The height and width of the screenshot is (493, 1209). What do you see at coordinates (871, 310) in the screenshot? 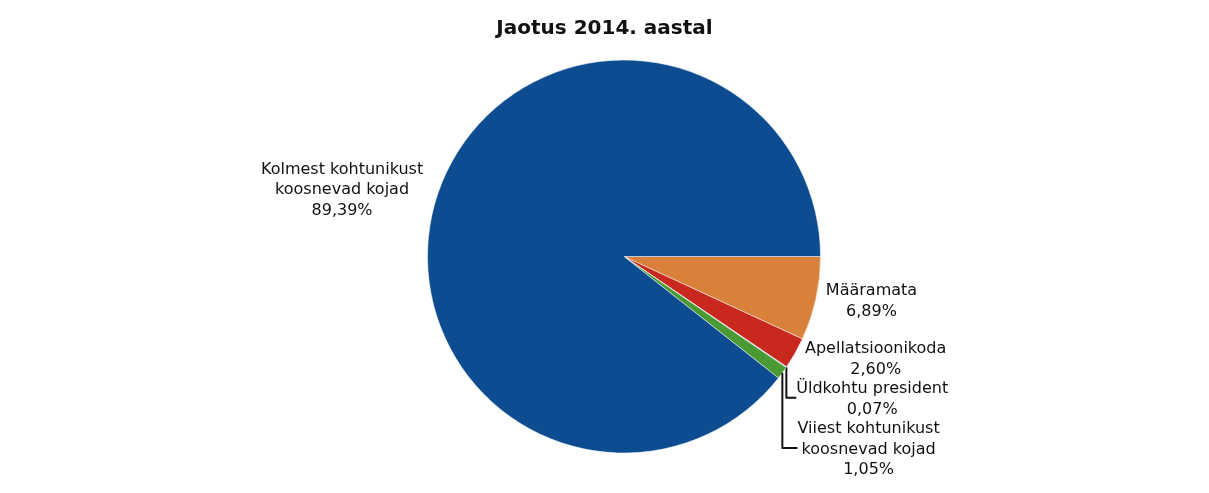
I see `data-label: 6,89%` at bounding box center [871, 310].